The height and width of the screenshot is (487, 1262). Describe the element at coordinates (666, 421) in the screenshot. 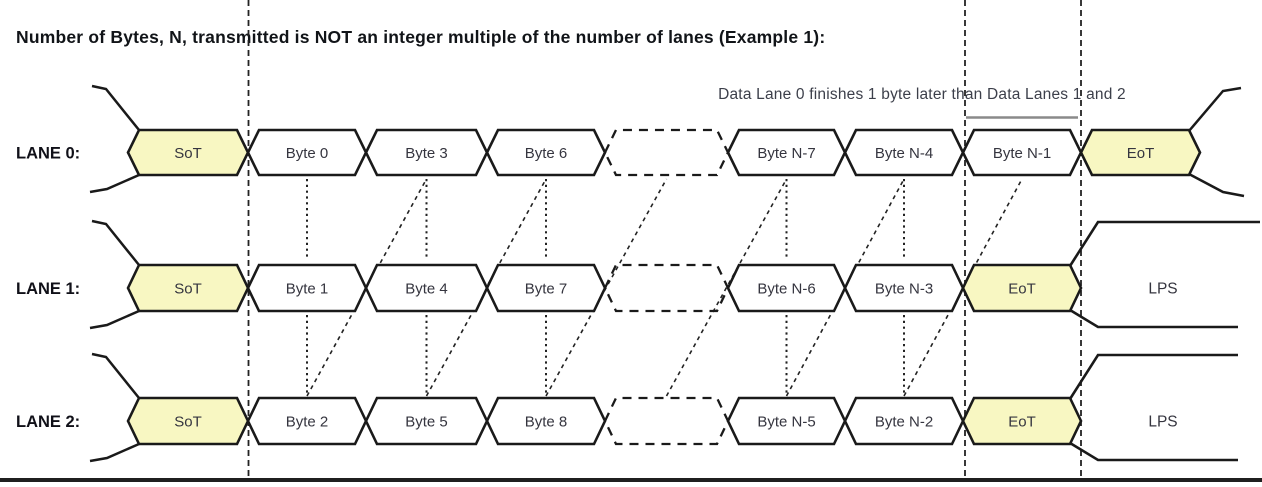

I see `lane2-cell-gap` at that location.